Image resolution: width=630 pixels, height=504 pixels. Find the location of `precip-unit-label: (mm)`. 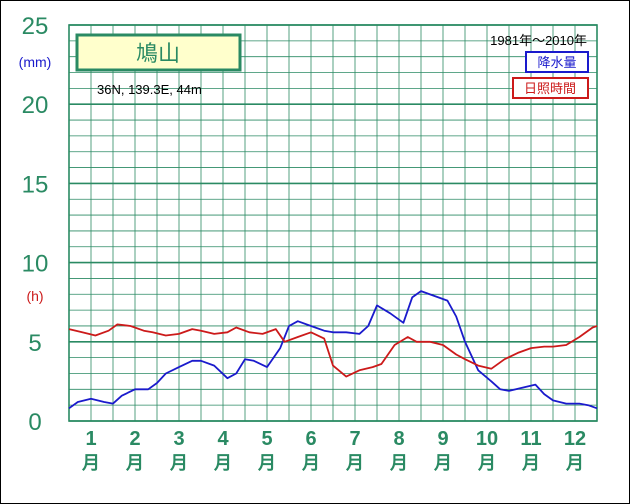

precip-unit-label: (mm) is located at coordinates (35, 62).